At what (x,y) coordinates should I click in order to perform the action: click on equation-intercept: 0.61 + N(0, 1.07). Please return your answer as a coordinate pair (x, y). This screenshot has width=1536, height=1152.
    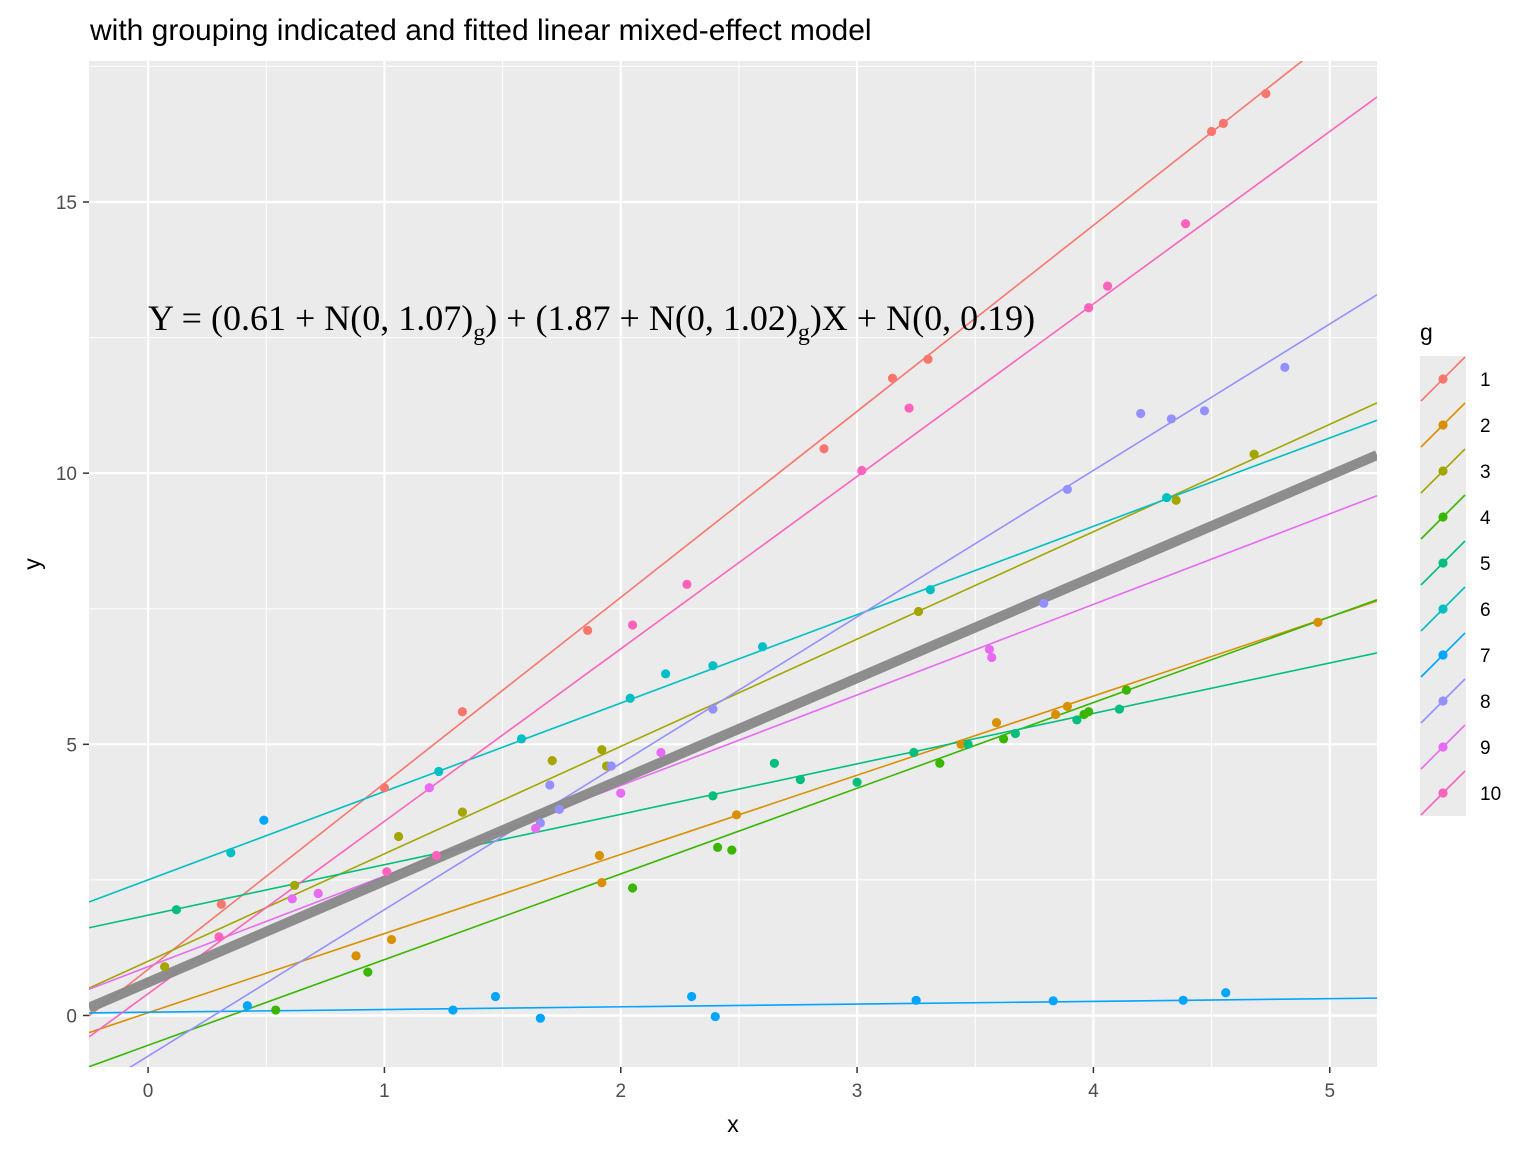
    Looking at the image, I should click on (348, 318).